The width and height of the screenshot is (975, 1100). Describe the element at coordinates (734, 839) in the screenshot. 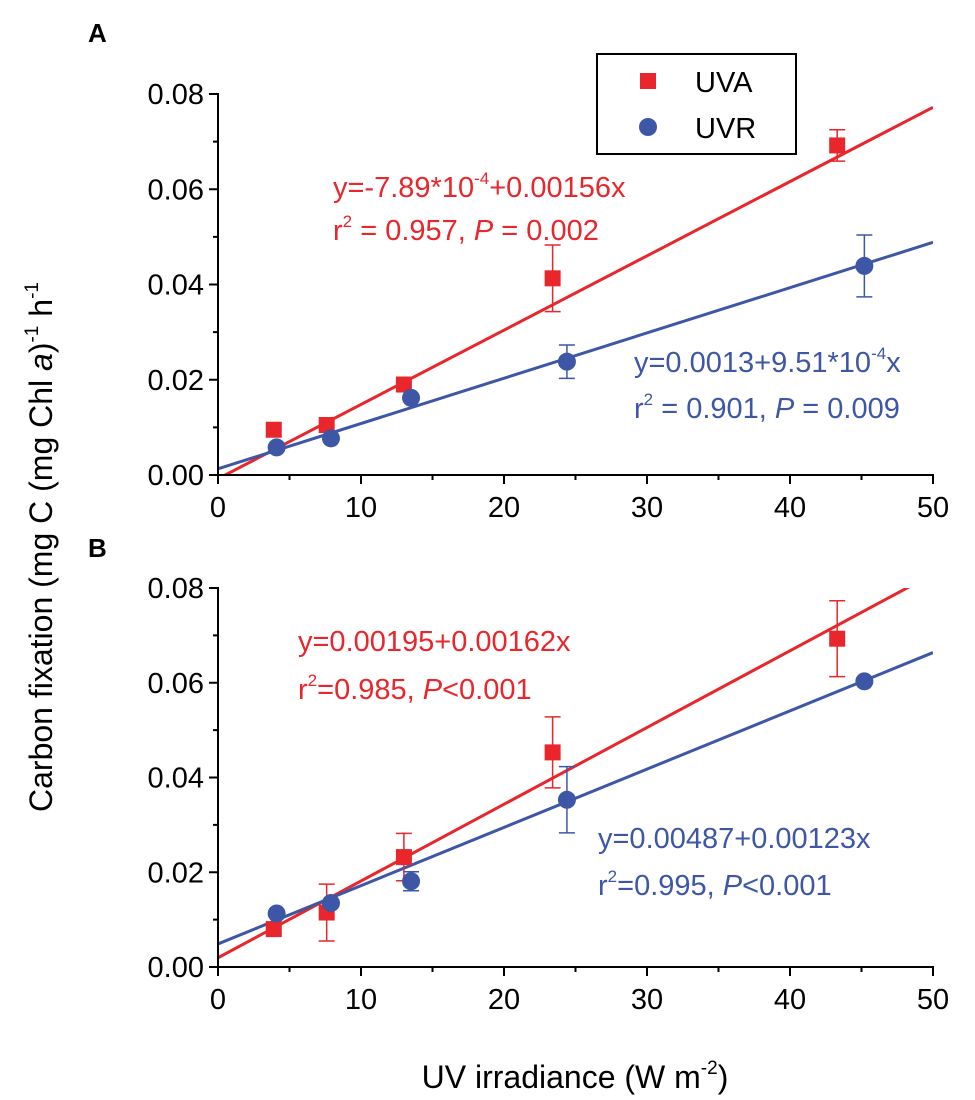

I see `panel-b-uvr-equation: y=0.00487+0.00123x` at that location.